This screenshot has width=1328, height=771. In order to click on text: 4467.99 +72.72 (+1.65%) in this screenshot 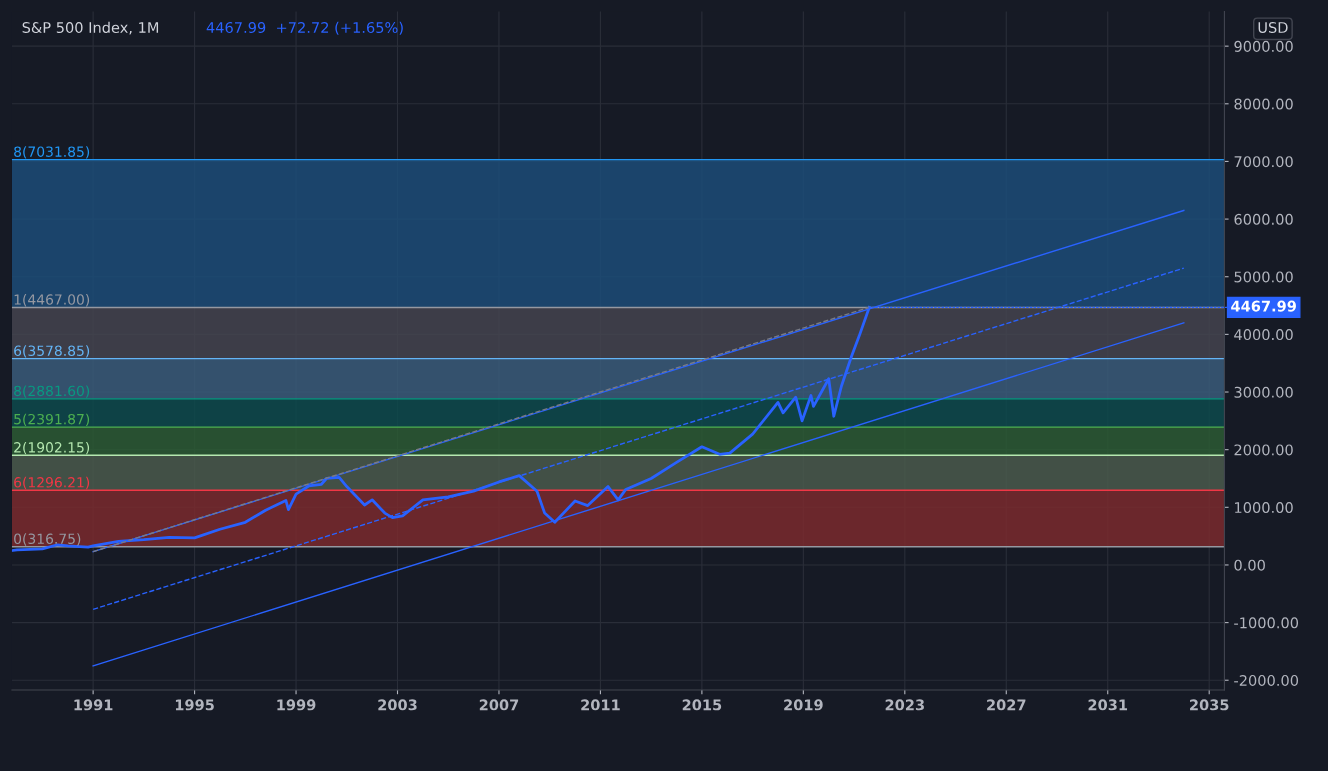, I will do `click(304, 28)`.